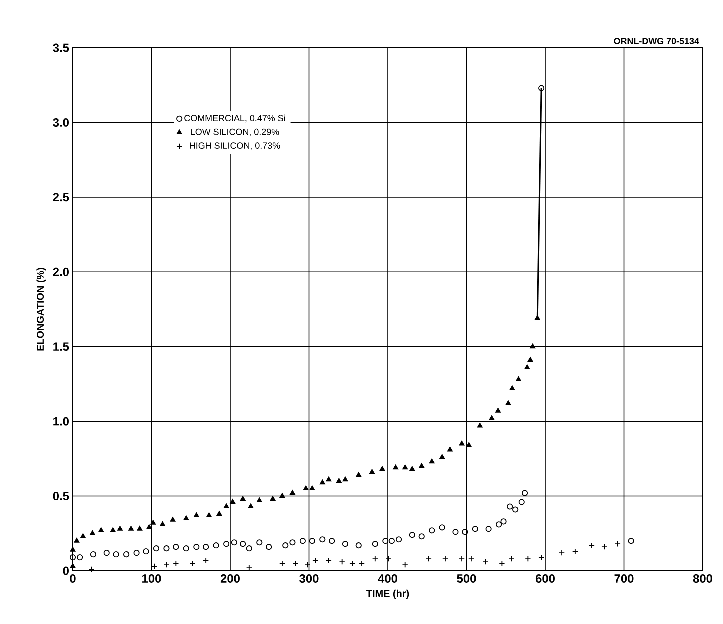 This screenshot has height=624, width=723. I want to click on legend-label: LOW SILICON, 0.29%, so click(235, 132).